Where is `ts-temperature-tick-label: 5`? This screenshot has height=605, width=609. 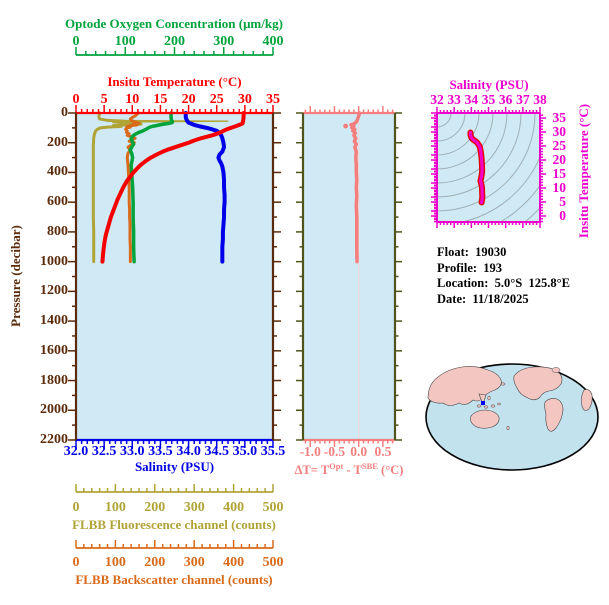 ts-temperature-tick-label: 5 is located at coordinates (562, 201).